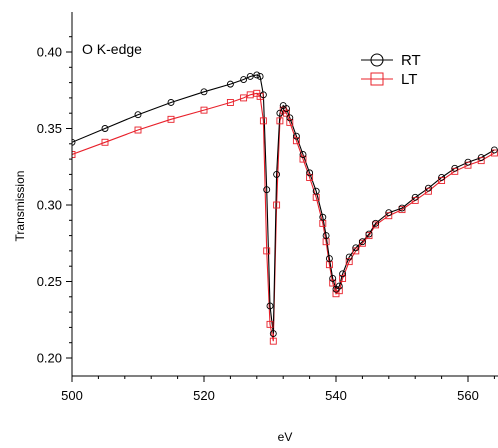  Describe the element at coordinates (285, 437) in the screenshot. I see `x-axis-title: eV` at that location.